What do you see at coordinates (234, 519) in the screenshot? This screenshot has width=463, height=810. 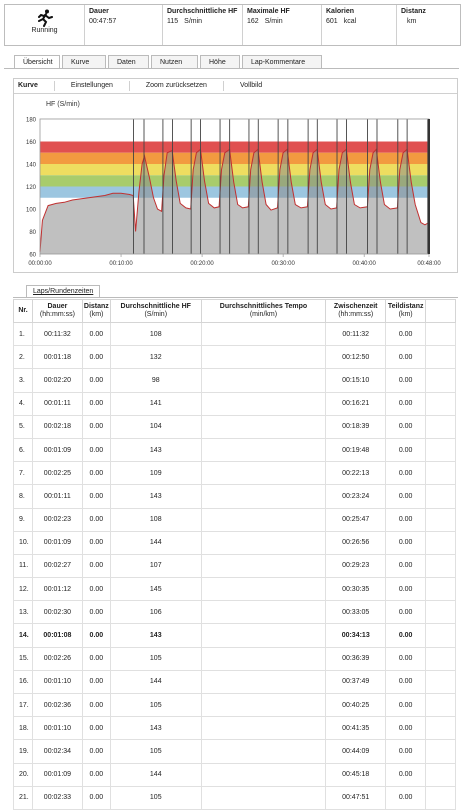 I see `lap-row: 9. 00:02:23 0.00 108 00:25:47 0.00` at bounding box center [234, 519].